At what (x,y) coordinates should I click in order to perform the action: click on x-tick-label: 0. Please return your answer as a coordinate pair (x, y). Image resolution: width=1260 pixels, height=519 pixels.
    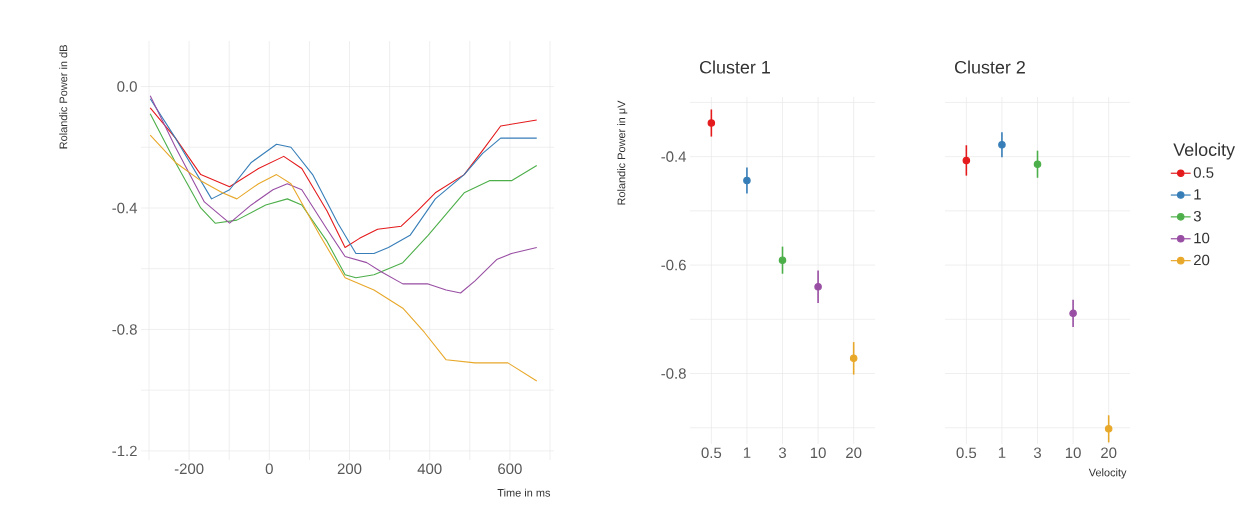
    Looking at the image, I should click on (269, 469).